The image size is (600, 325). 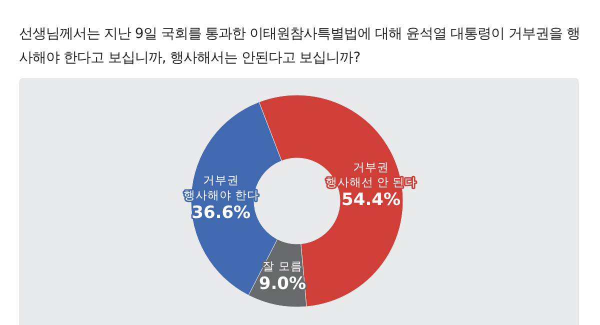 What do you see at coordinates (221, 212) in the screenshot?
I see `data-label: 36.6%` at bounding box center [221, 212].